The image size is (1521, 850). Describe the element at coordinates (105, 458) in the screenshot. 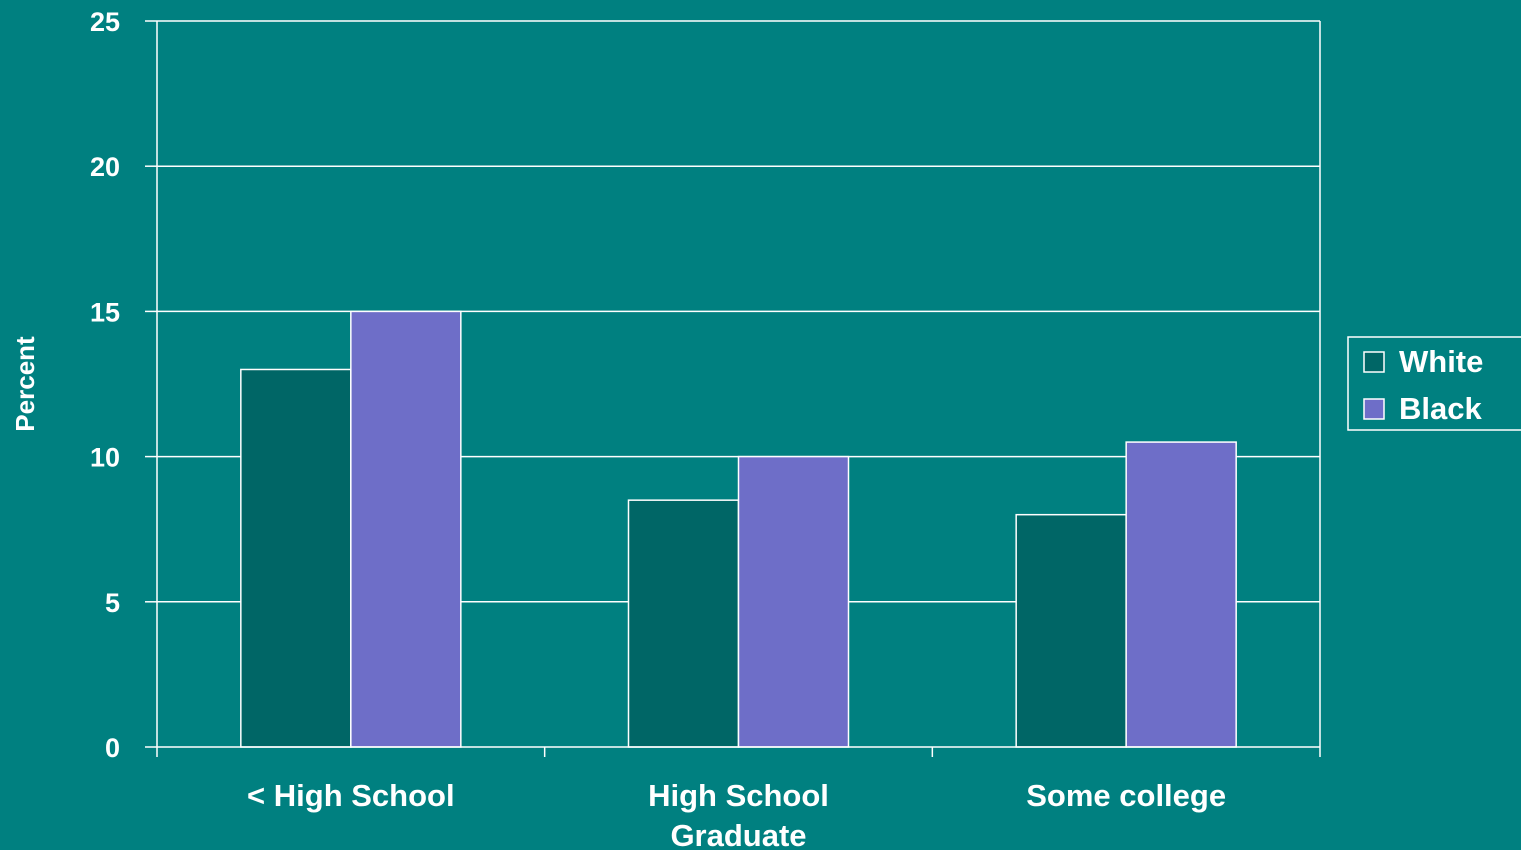

I see `y-tick-label: 10` at that location.